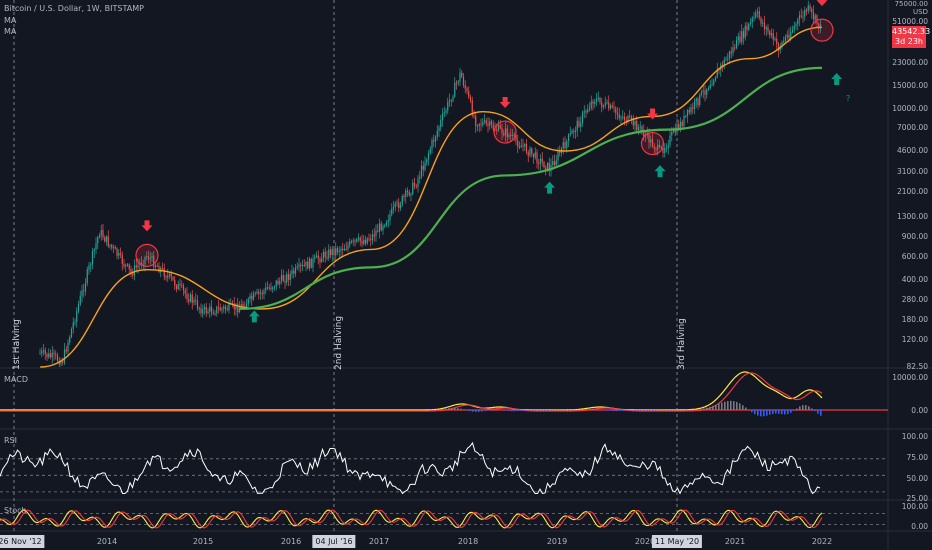  I want to click on ma-label-short: MA, so click(10, 20).